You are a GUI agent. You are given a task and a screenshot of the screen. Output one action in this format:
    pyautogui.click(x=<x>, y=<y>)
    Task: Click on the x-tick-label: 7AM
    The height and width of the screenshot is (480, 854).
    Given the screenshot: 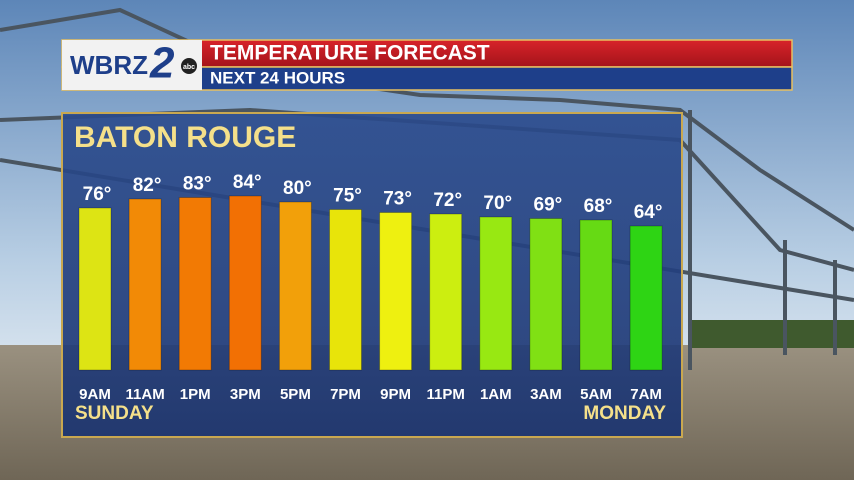 What is the action you would take?
    pyautogui.click(x=646, y=394)
    